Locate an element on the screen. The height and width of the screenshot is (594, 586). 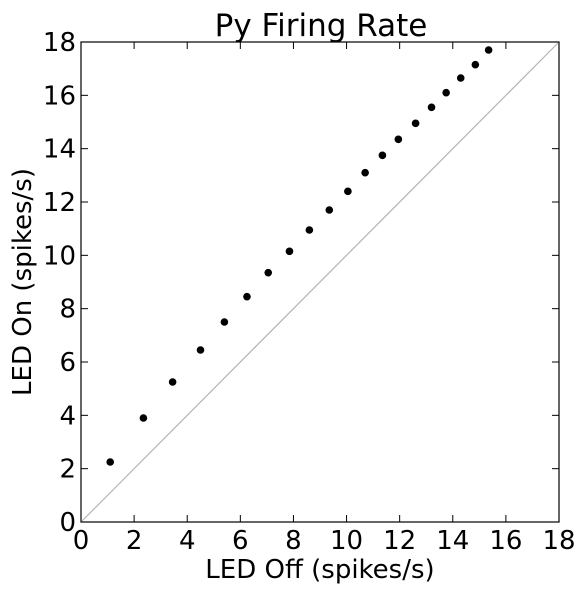
chart-title: Py Firing Rate is located at coordinates (321, 26).